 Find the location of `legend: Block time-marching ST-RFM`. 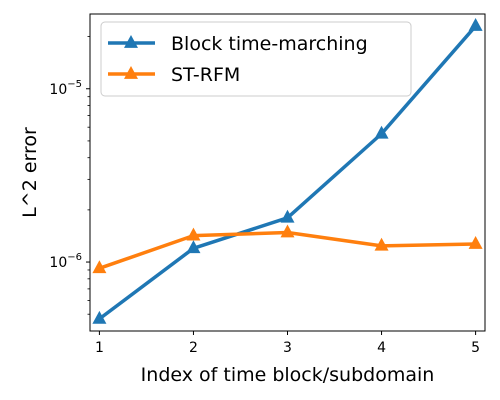

legend: Block time-marching ST-RFM is located at coordinates (256, 59).